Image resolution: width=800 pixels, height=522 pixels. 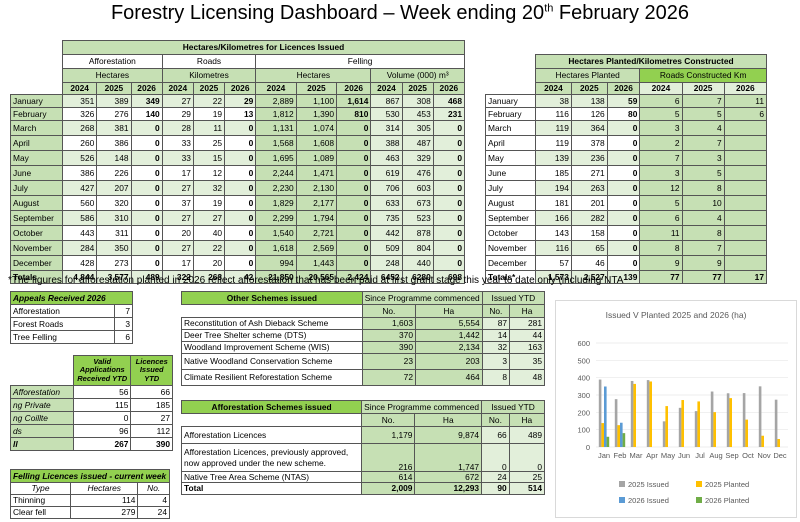 I want to click on valid-header: Valid Applications Received YTD, so click(x=102, y=370).